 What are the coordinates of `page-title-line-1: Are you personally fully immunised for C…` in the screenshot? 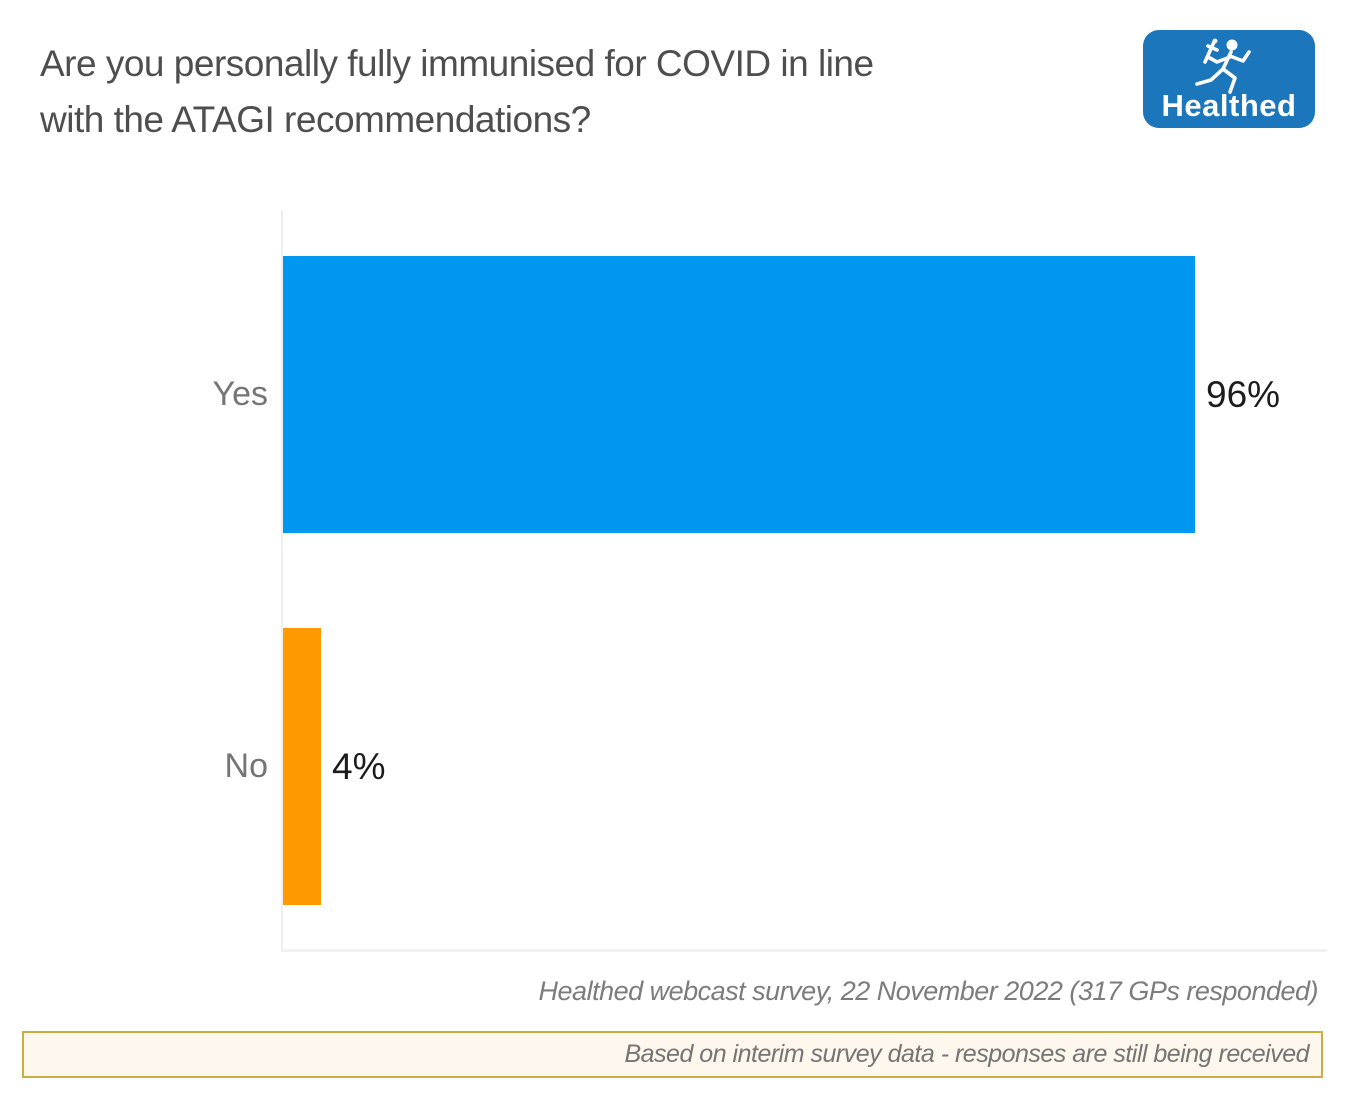 It's located at (457, 63).